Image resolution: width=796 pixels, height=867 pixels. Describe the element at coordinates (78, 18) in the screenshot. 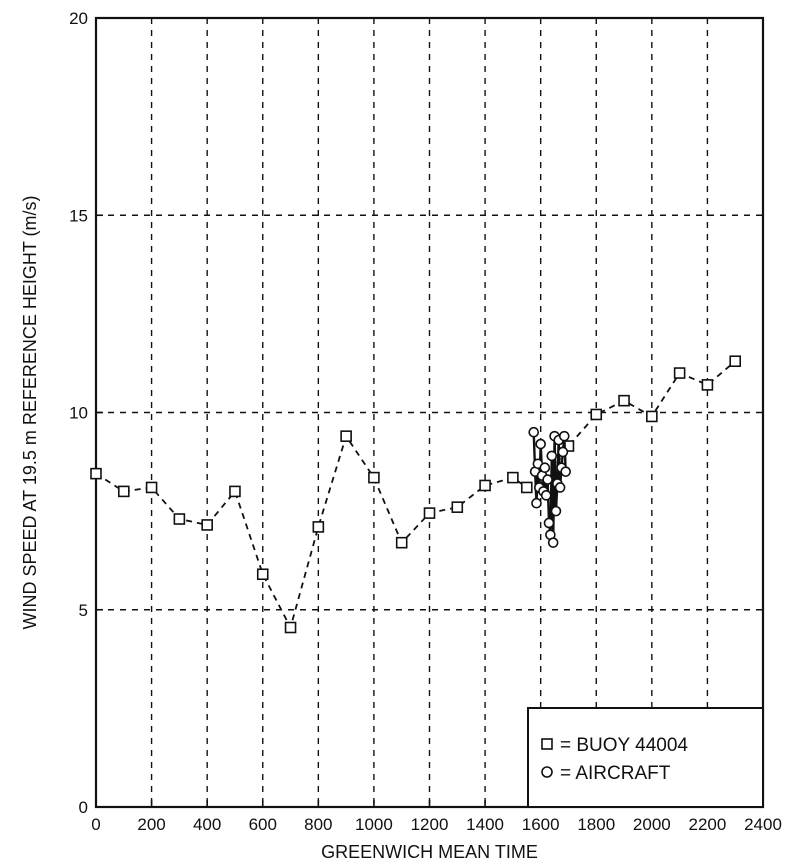

I see `y-tick-label: 20` at that location.